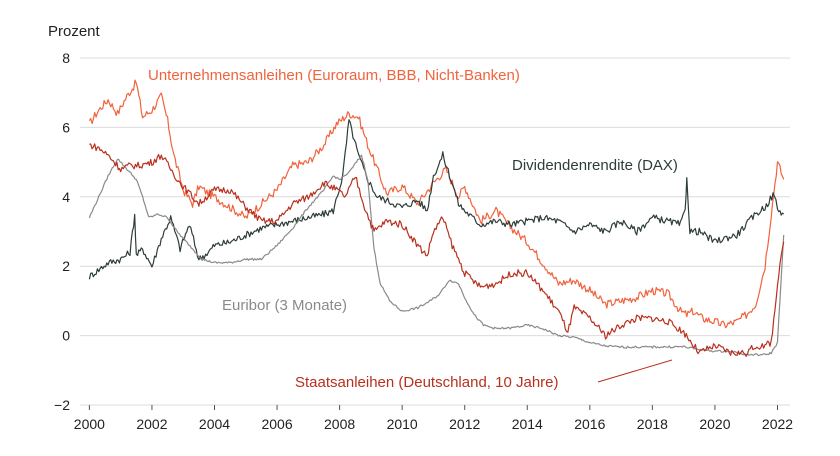 Image resolution: width=840 pixels, height=456 pixels. Describe the element at coordinates (427, 382) in the screenshot. I see `label-staatsanleihen: Staatsanleihen (Deutschland, 10 Jahre)` at that location.